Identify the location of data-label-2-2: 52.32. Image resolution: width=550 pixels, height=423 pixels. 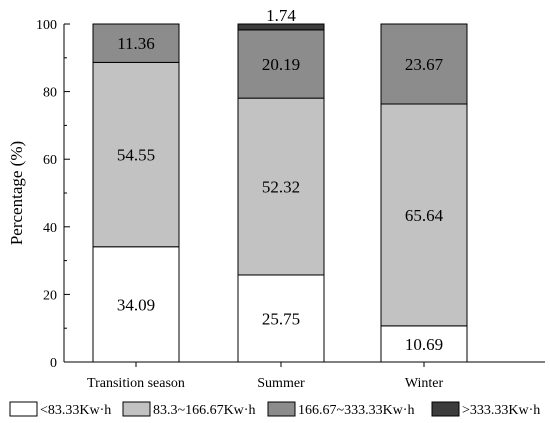
(281, 187).